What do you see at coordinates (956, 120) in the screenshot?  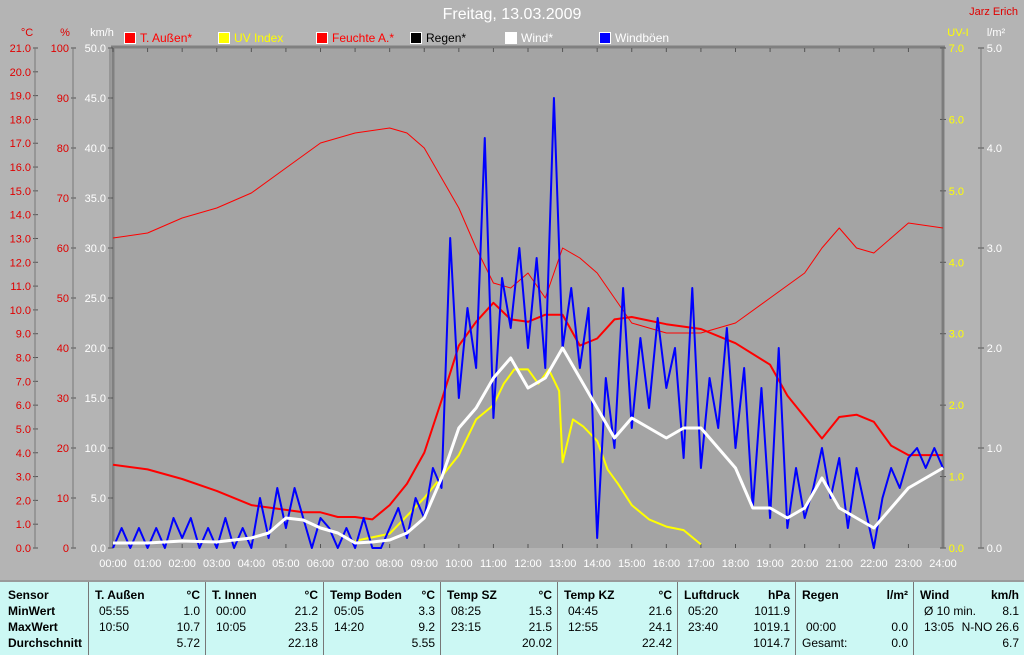 I see `axis-tick-label-uv: 6.0` at bounding box center [956, 120].